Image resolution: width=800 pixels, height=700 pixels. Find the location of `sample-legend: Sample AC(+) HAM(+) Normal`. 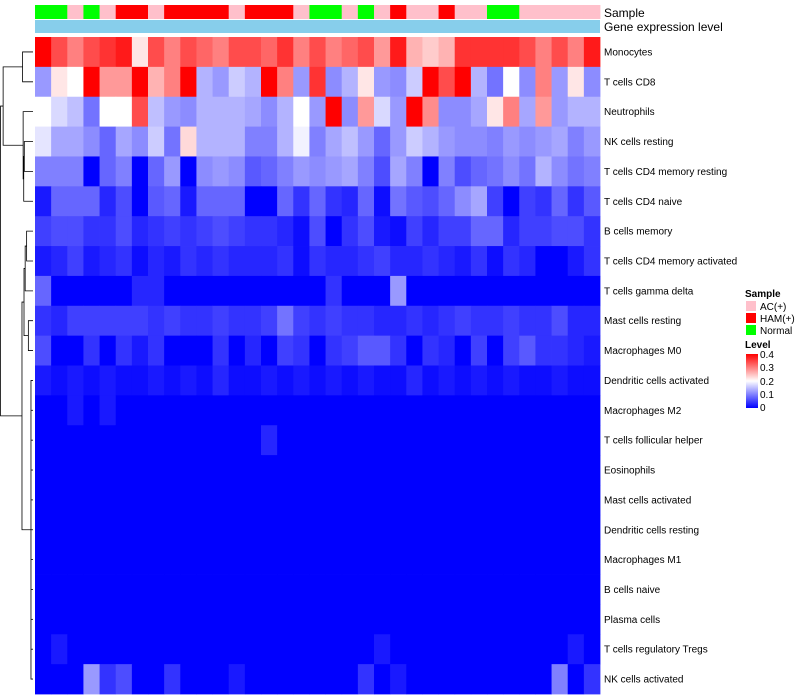

sample-legend: Sample AC(+) HAM(+) Normal is located at coordinates (770, 313).